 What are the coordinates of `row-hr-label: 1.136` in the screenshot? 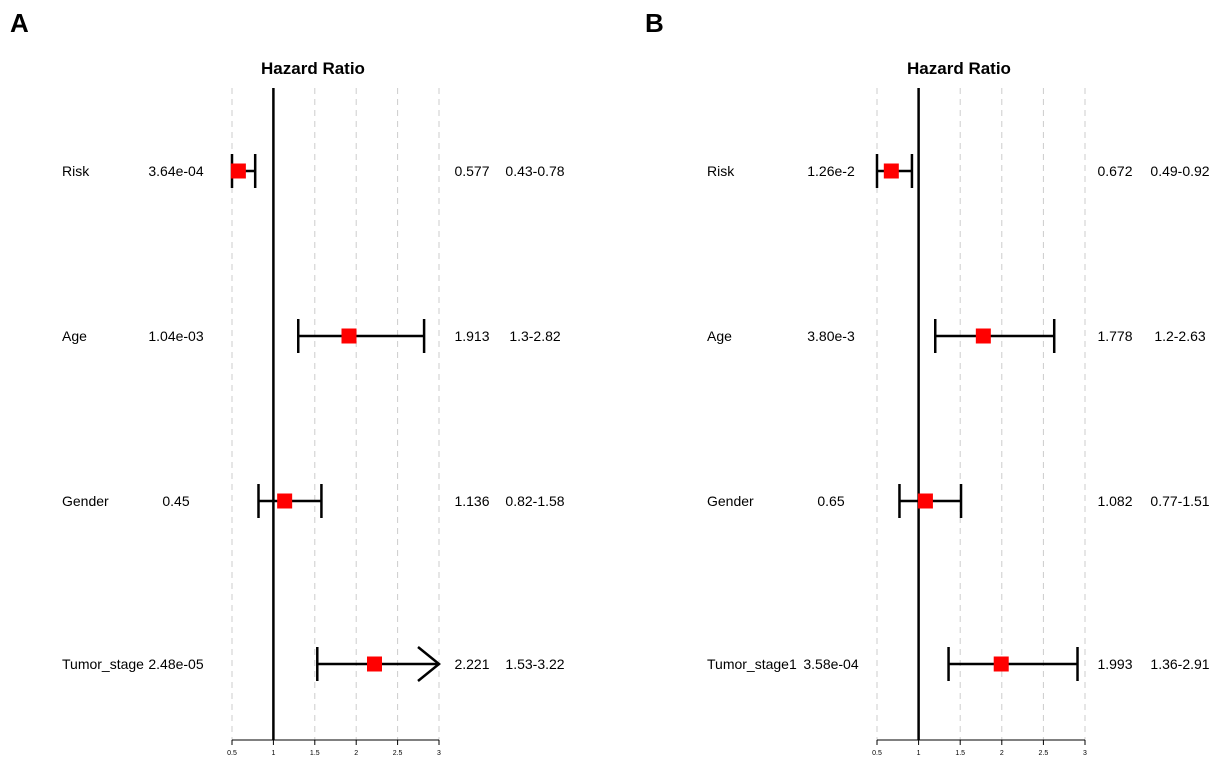 It's located at (471, 501).